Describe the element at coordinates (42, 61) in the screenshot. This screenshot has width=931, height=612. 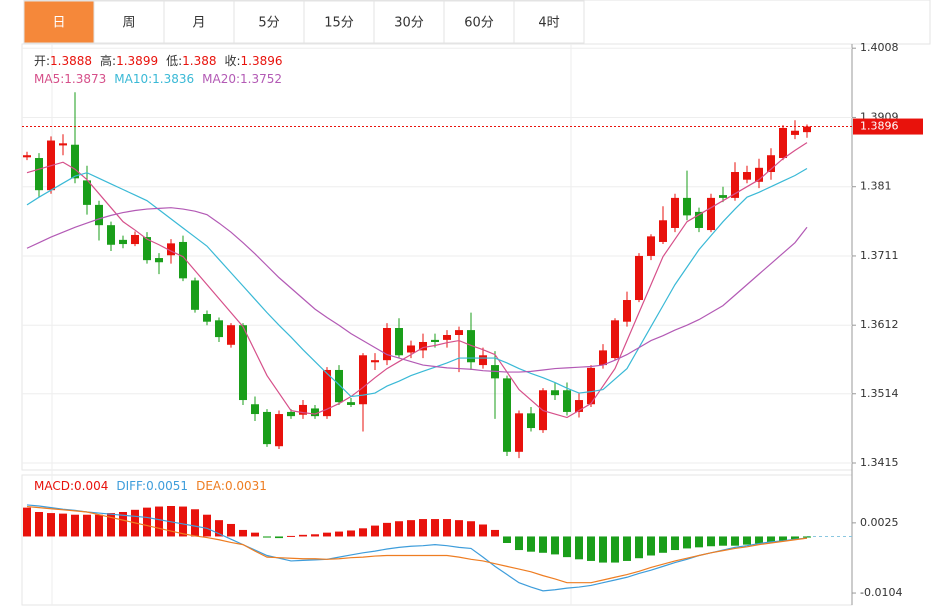
I see `legend-label: 开:` at that location.